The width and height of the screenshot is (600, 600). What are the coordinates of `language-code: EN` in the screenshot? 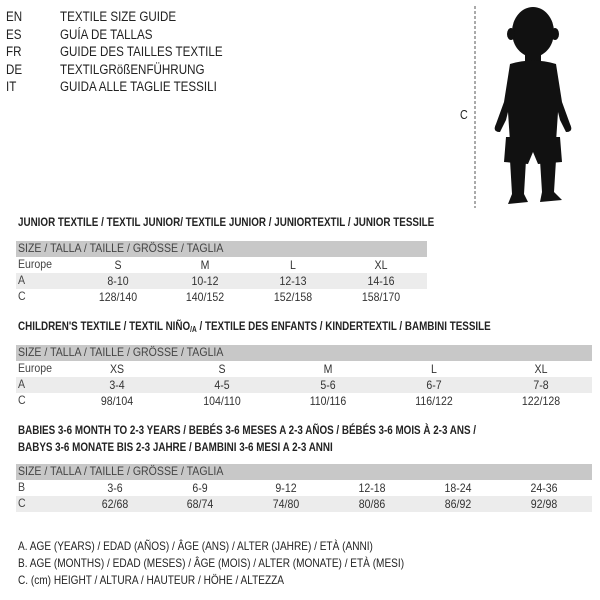 It's located at (14, 16).